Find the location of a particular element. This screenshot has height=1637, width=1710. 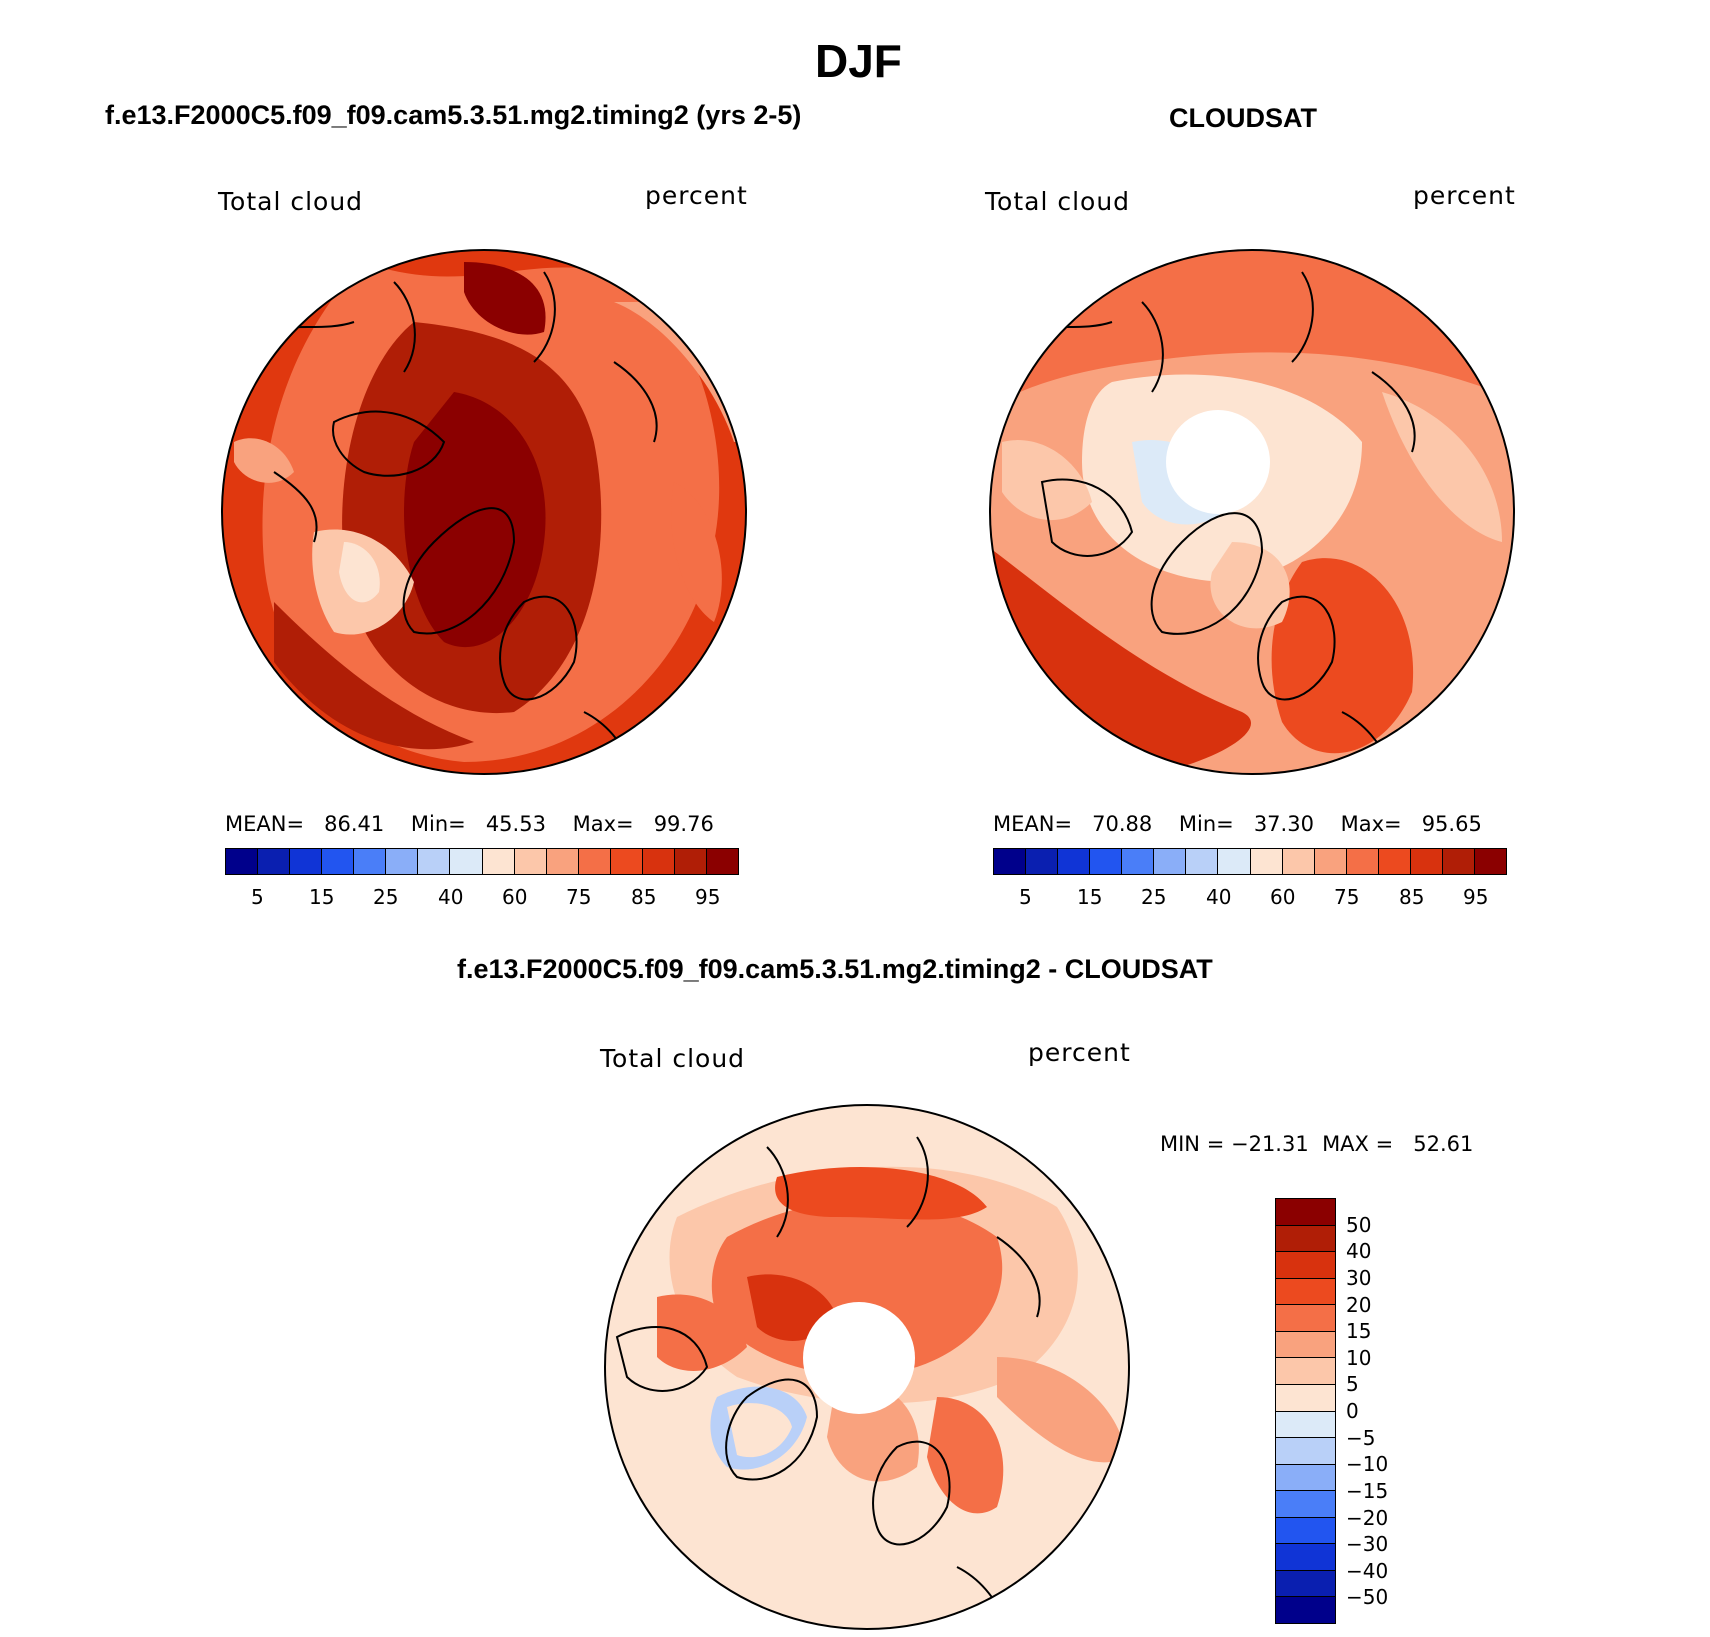

panel-model-unit-label: percent is located at coordinates (696, 195).